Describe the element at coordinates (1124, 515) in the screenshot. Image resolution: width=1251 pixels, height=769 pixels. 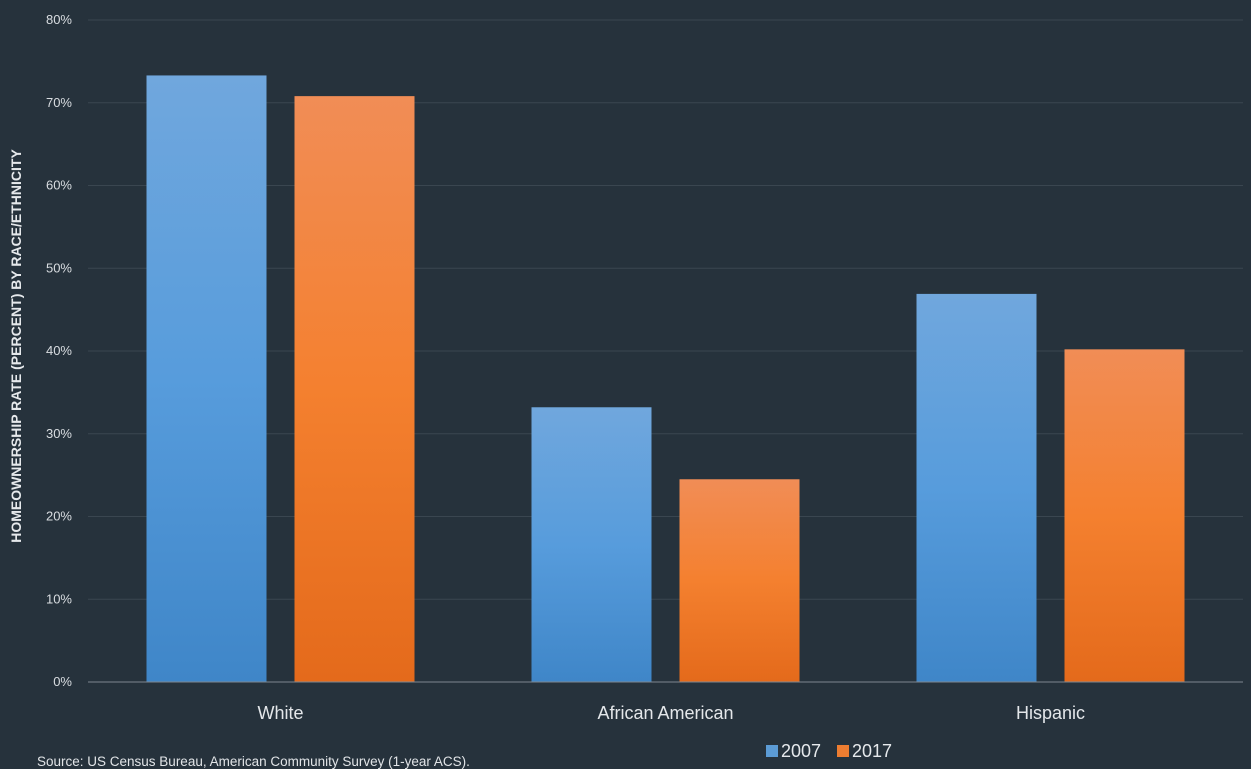
I see `bar-2017-hispanic` at that location.